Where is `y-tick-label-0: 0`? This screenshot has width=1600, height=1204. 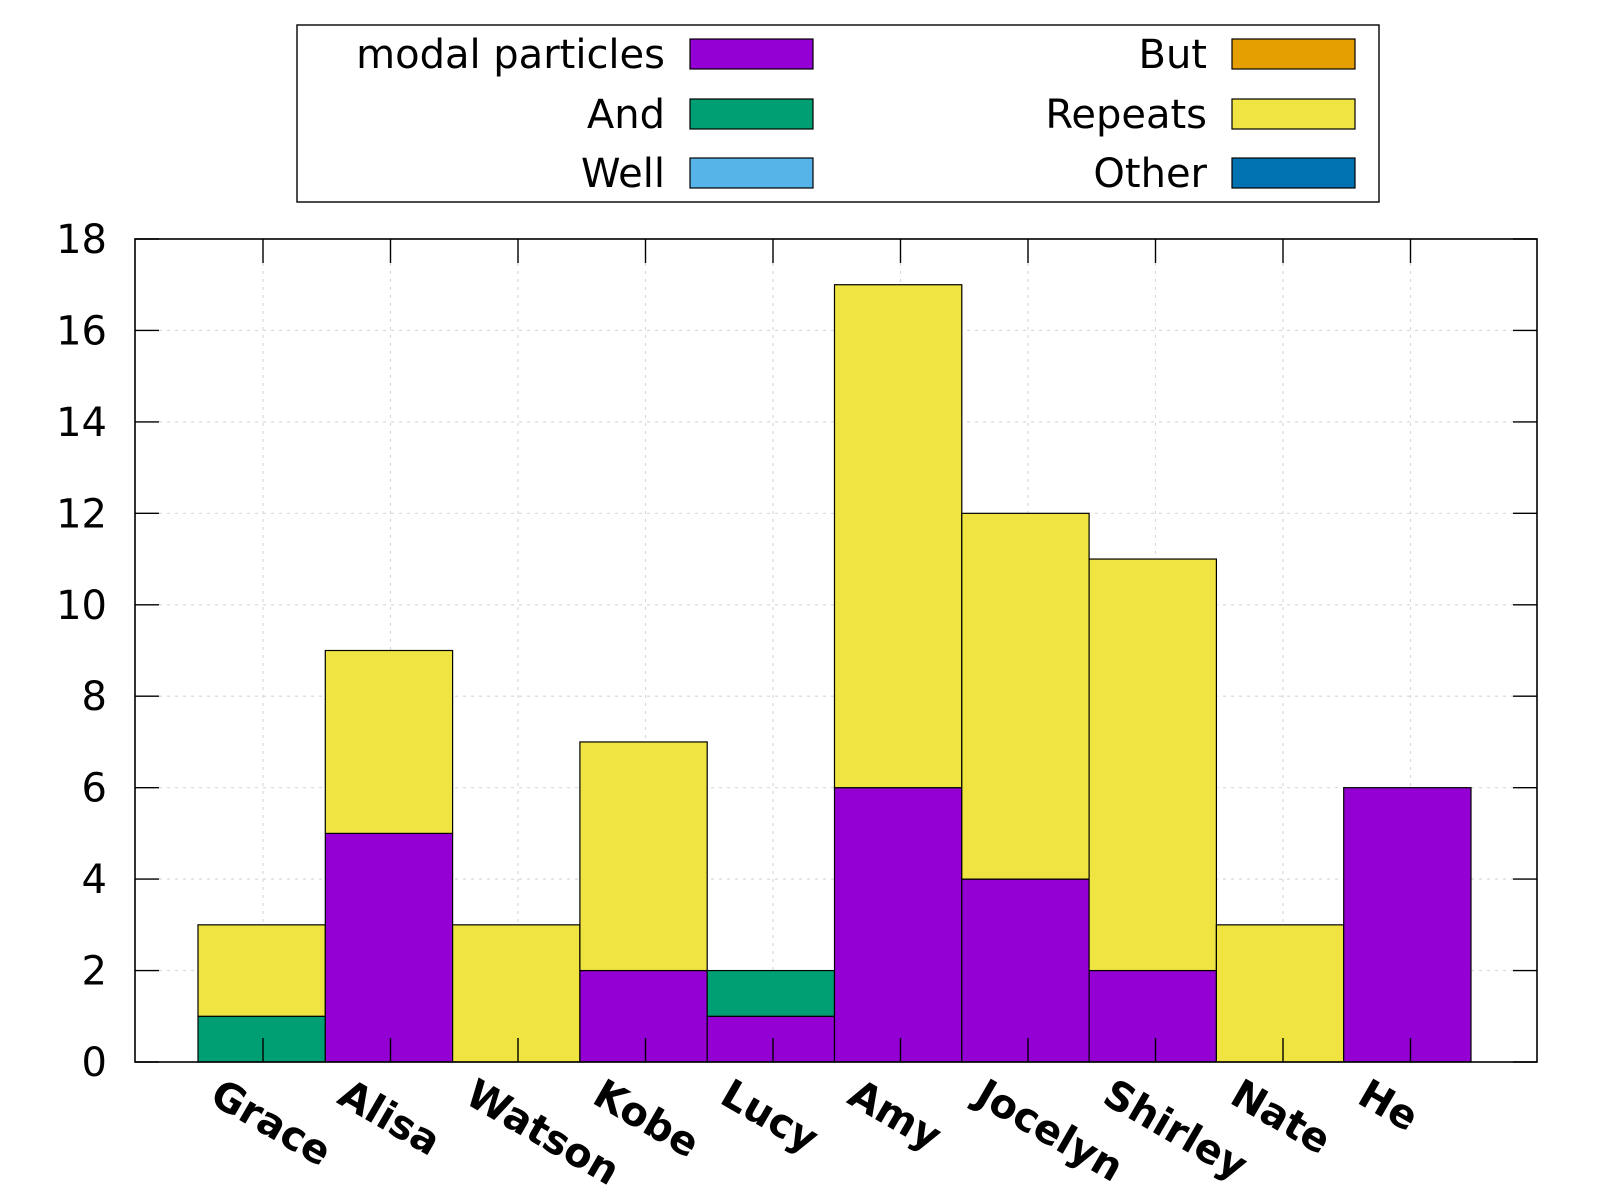
y-tick-label-0: 0 is located at coordinates (94, 1063).